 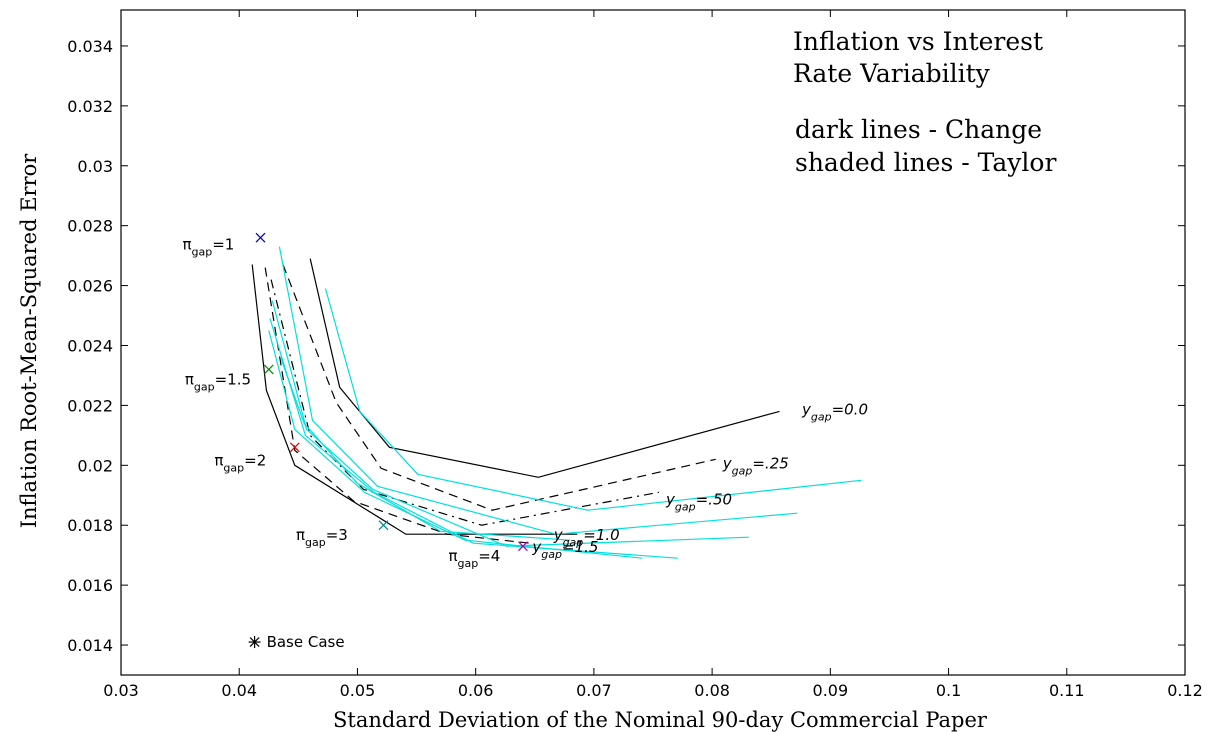 I want to click on marker-group, so click(x=388, y=440).